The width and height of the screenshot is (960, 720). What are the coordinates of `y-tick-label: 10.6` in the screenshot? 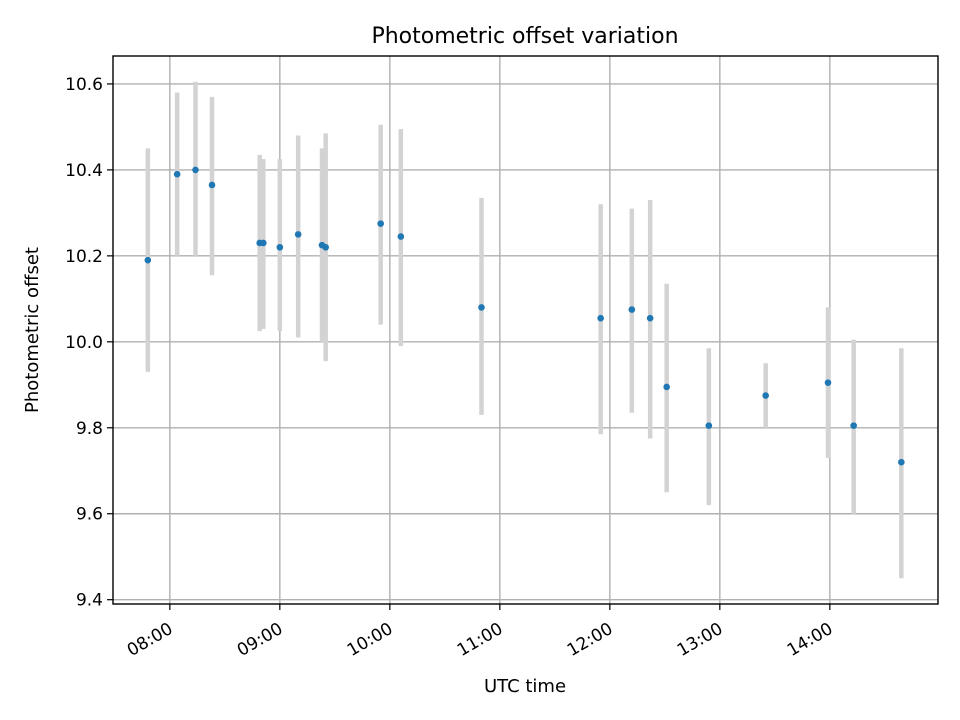 It's located at (84, 85).